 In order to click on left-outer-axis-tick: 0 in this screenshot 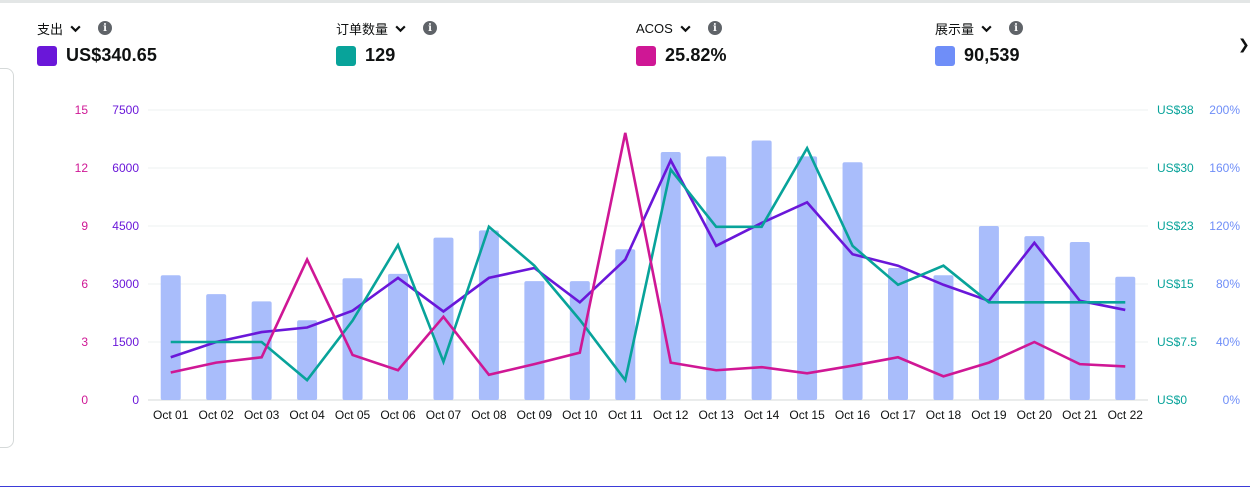, I will do `click(84, 400)`.